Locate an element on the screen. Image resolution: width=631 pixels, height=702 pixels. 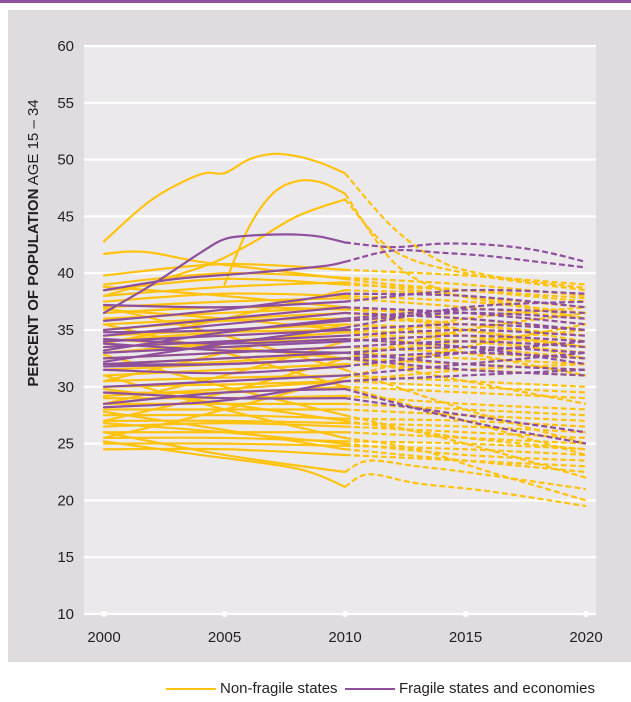
x-tick-label: 2010 is located at coordinates (344, 637).